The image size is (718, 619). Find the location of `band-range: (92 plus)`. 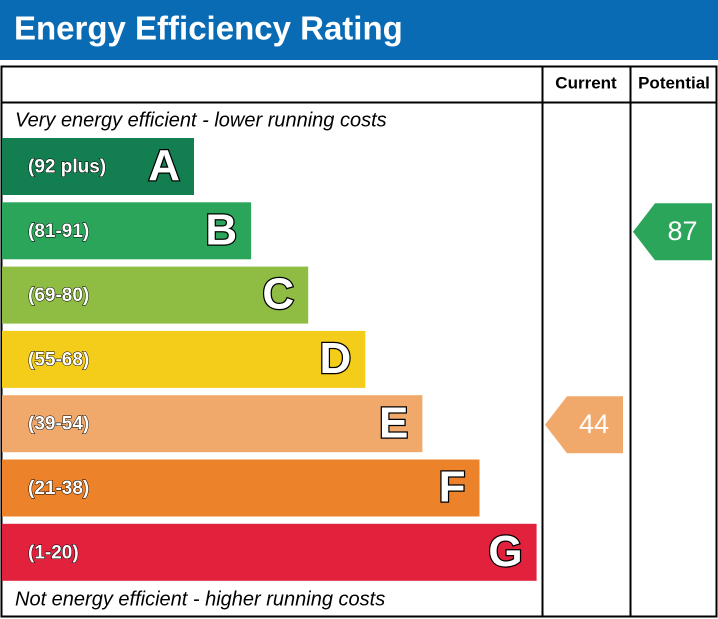

band-range: (92 plus) is located at coordinates (67, 167).